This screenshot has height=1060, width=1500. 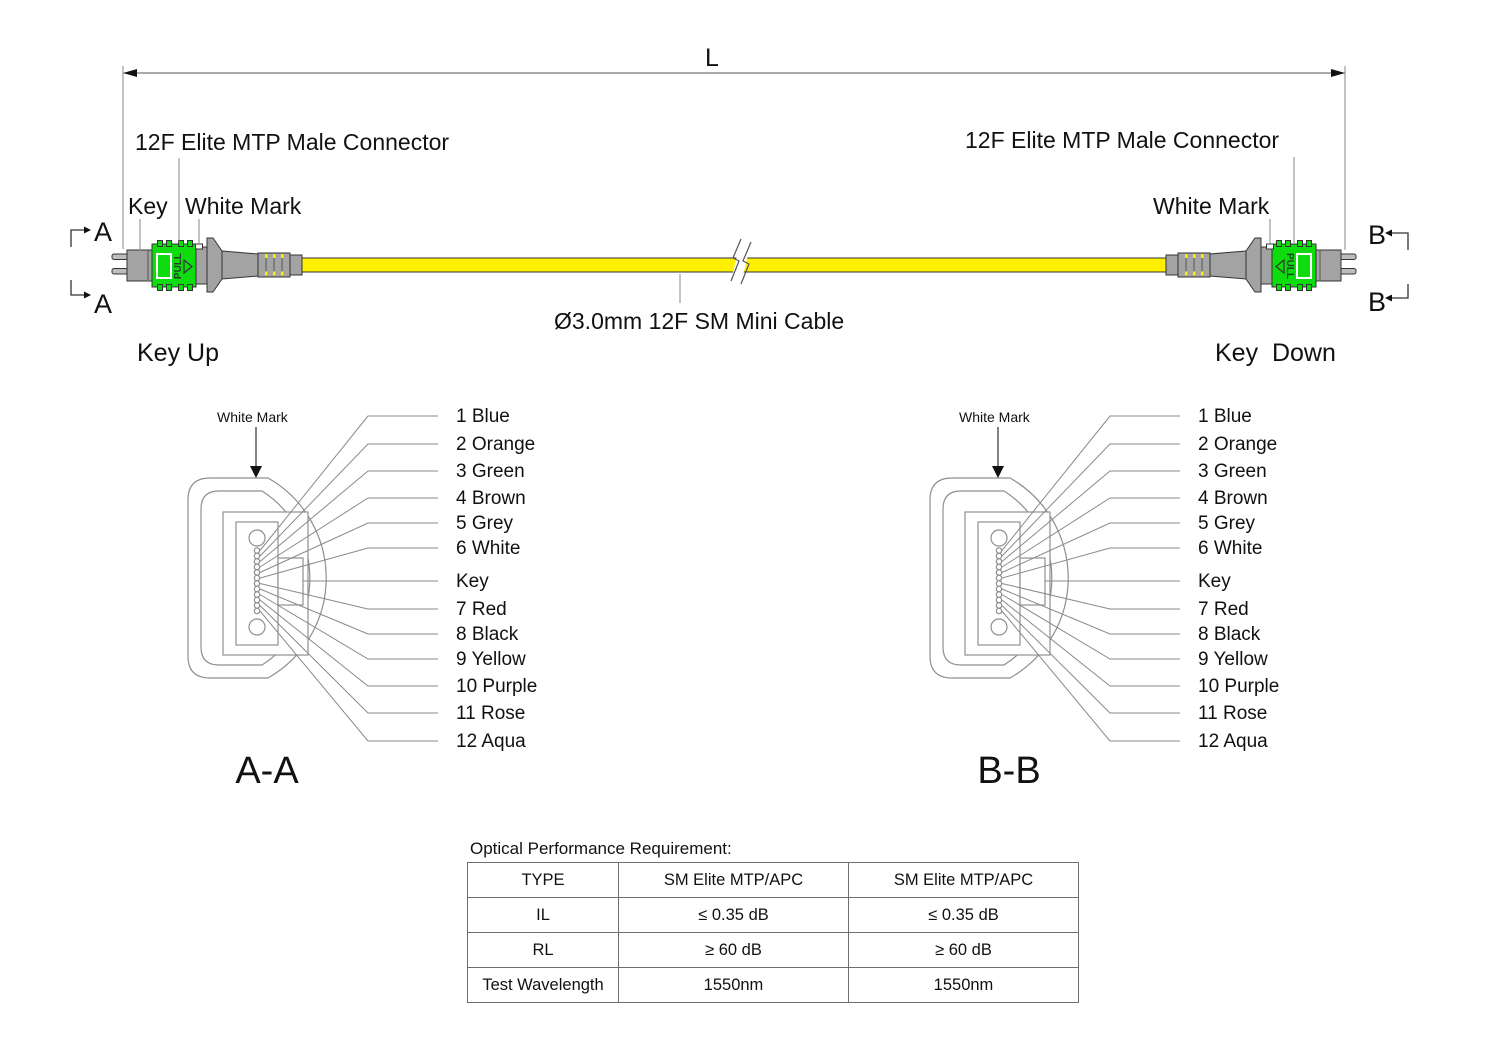 What do you see at coordinates (543, 985) in the screenshot?
I see `row-label: Test Wavelength` at bounding box center [543, 985].